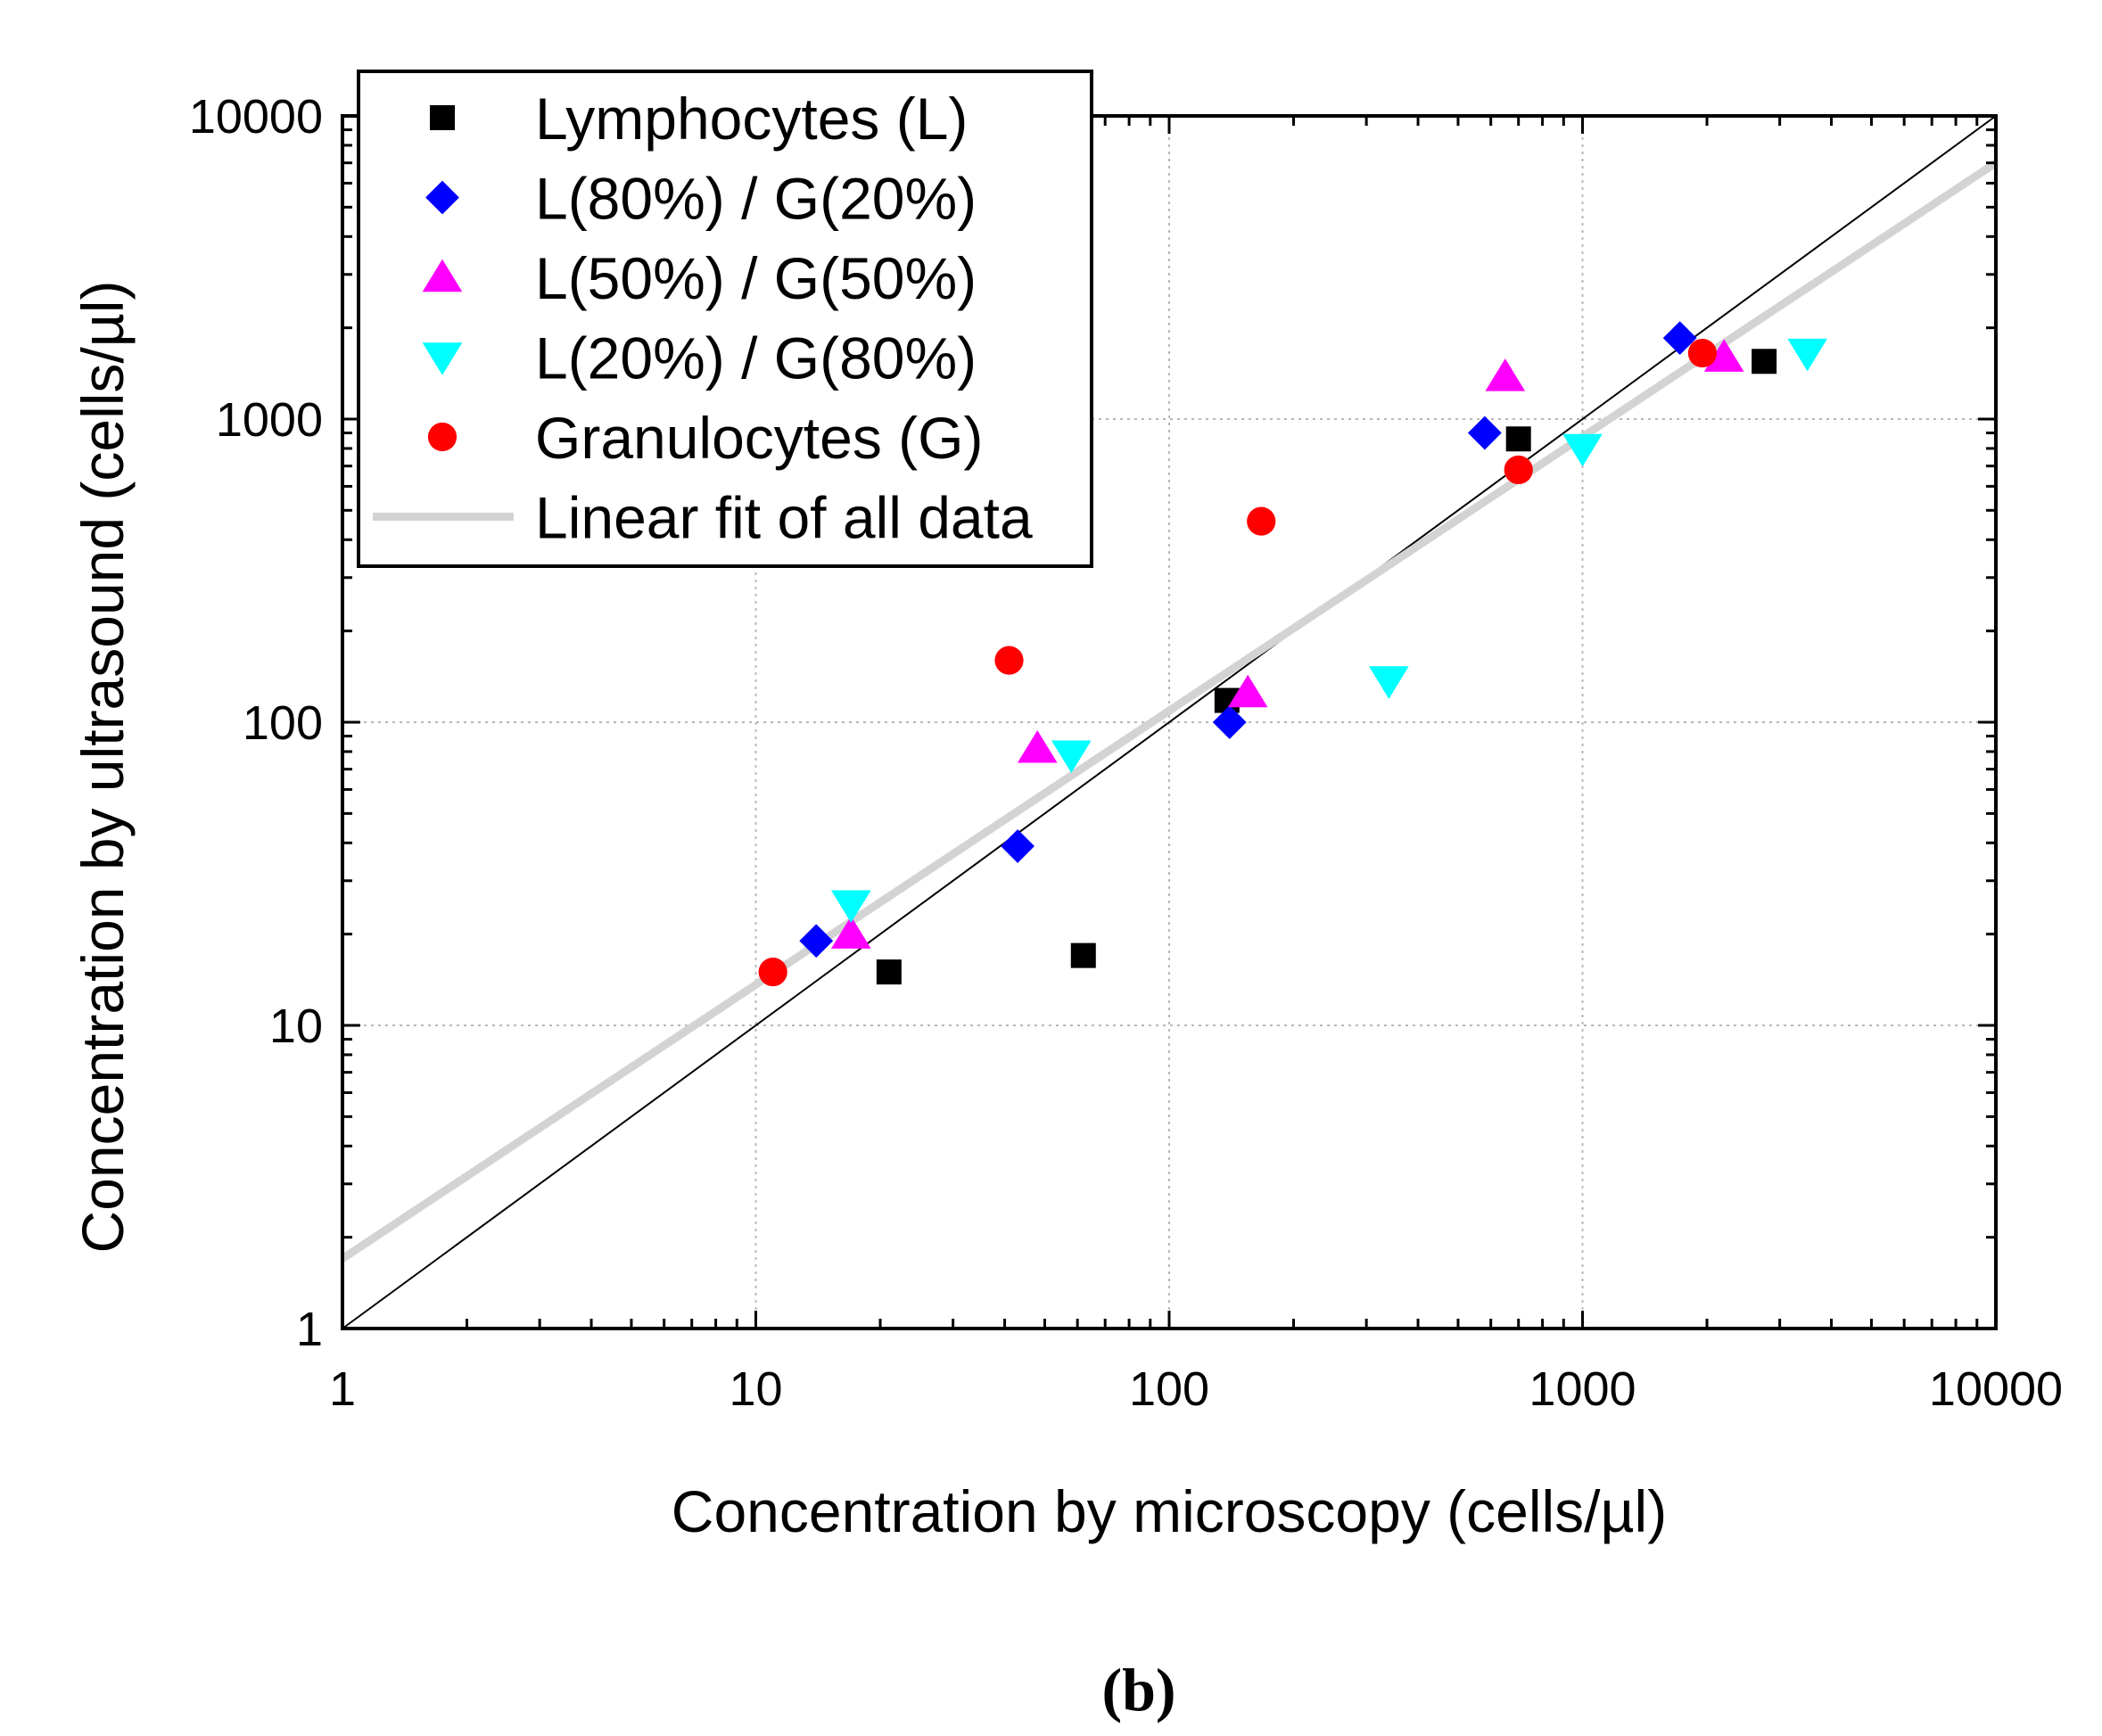 This screenshot has height=1736, width=2102. What do you see at coordinates (751, 119) in the screenshot?
I see `legend-label: Lymphocytes (L)` at bounding box center [751, 119].